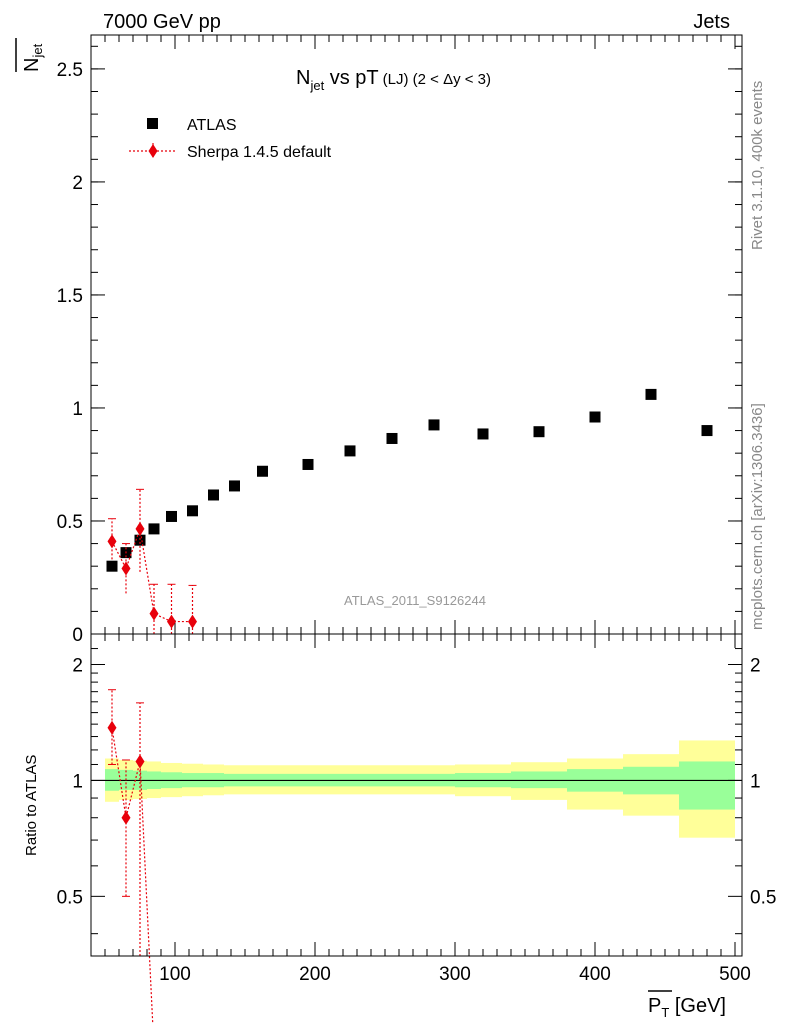  Describe the element at coordinates (70, 897) in the screenshot. I see `ratio-y-tick-label: 0.5` at that location.